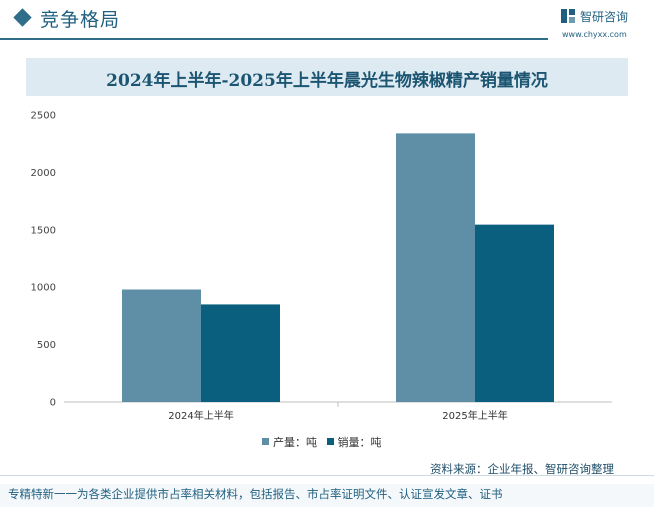  What do you see at coordinates (200, 415) in the screenshot?
I see `x-category-label: 2024年上半年` at bounding box center [200, 415].